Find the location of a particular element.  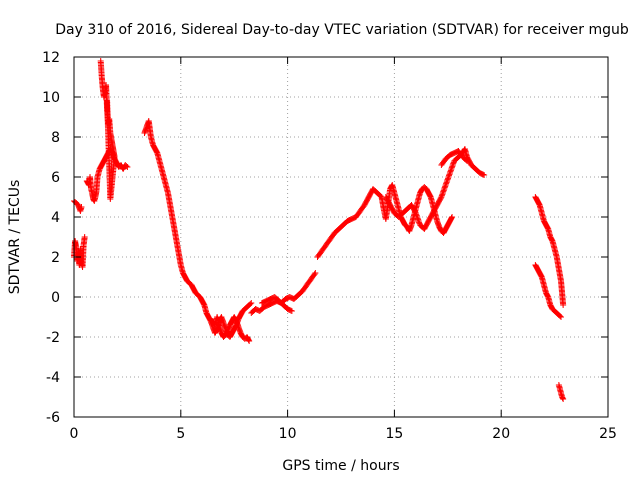

x-tick-label: 10 is located at coordinates (288, 434).